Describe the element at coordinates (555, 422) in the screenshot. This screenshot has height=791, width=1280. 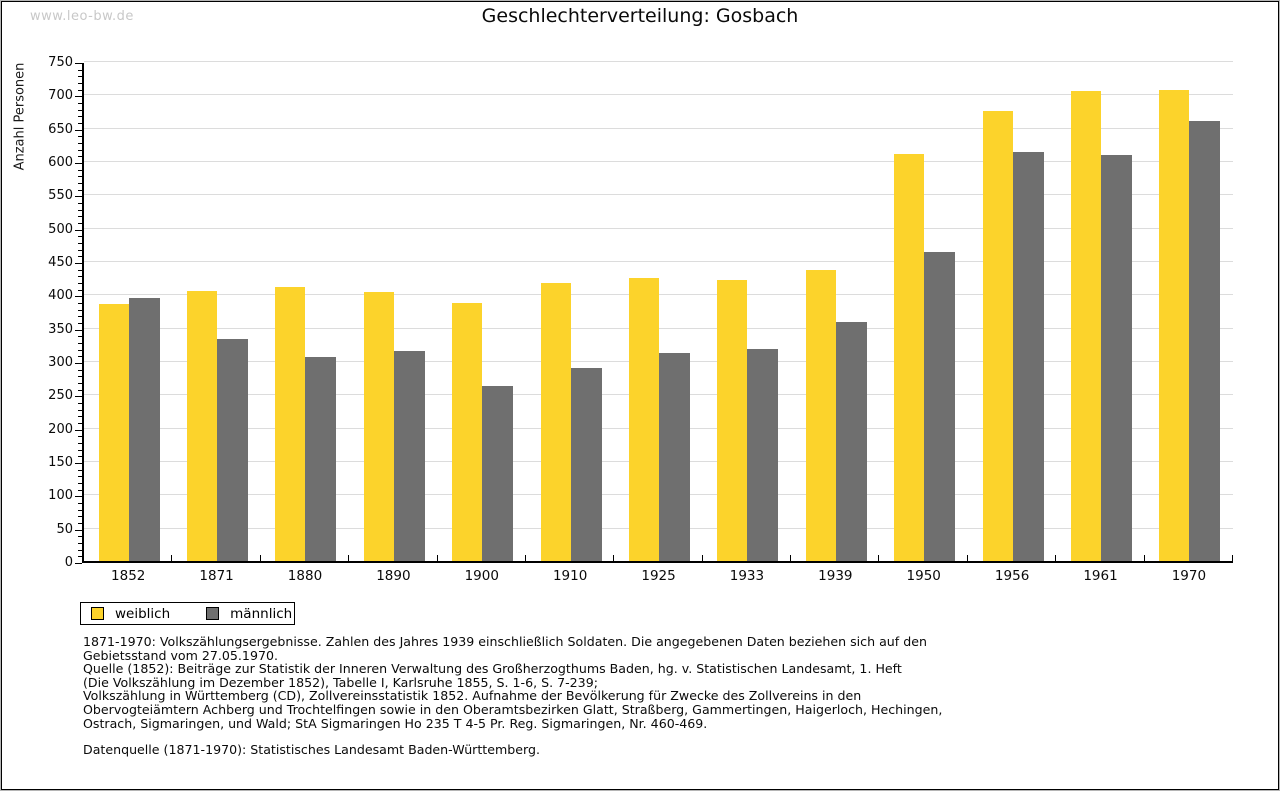
I see `bar-weiblich-1910` at that location.